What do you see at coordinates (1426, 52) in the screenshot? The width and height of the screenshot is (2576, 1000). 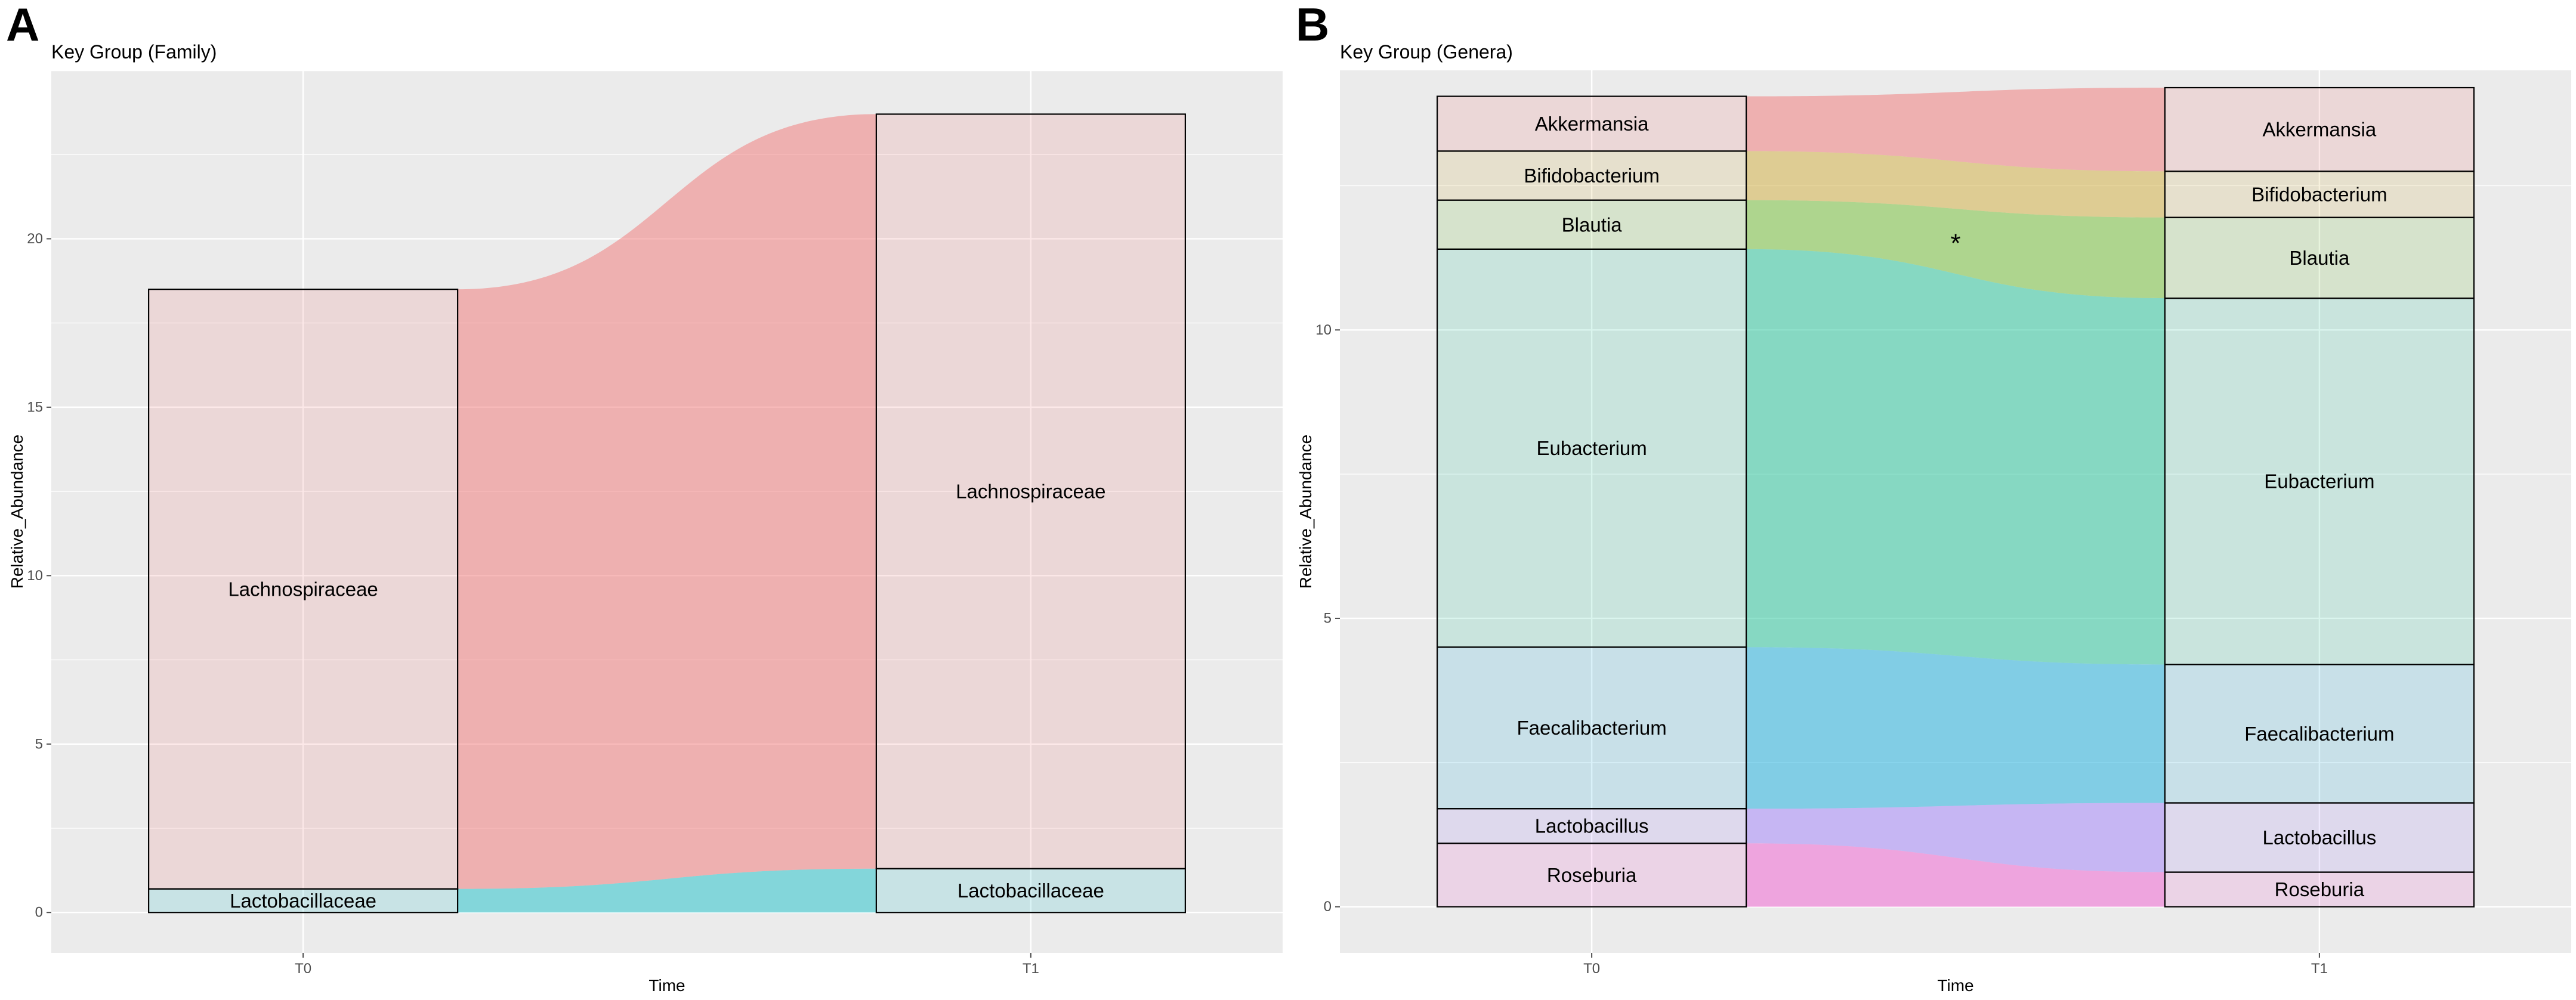 I see `panel-b-title: Key Group (Genera)` at bounding box center [1426, 52].